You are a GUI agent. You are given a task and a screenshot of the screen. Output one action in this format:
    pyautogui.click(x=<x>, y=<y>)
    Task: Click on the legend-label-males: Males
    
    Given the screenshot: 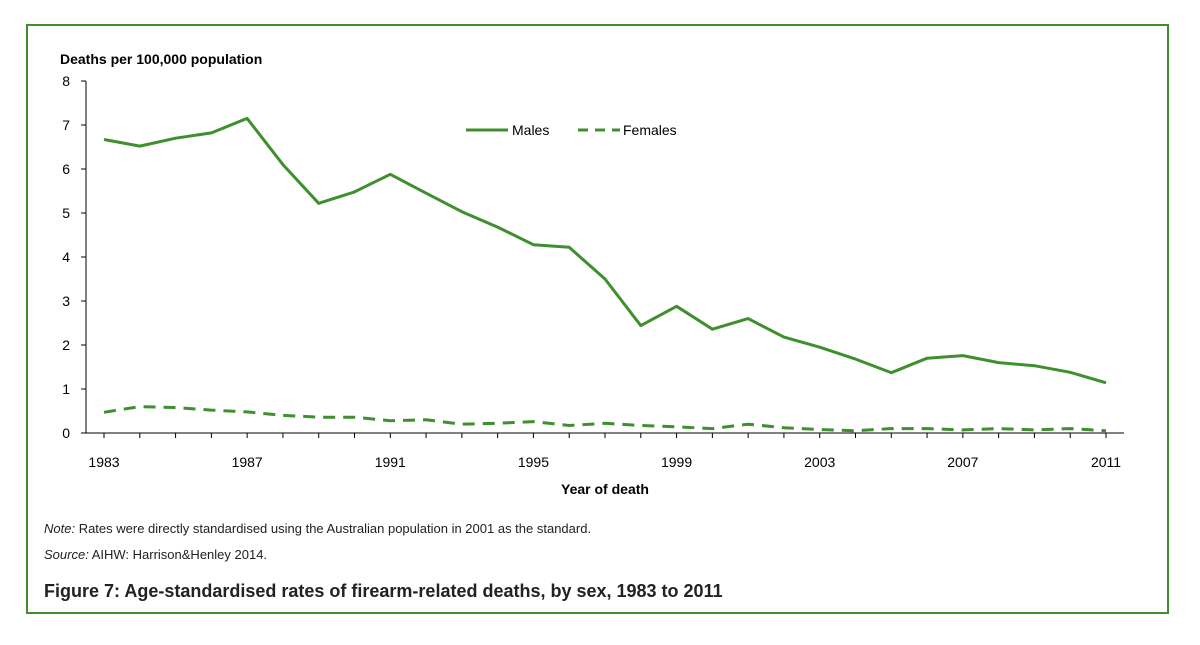 What is the action you would take?
    pyautogui.click(x=530, y=130)
    